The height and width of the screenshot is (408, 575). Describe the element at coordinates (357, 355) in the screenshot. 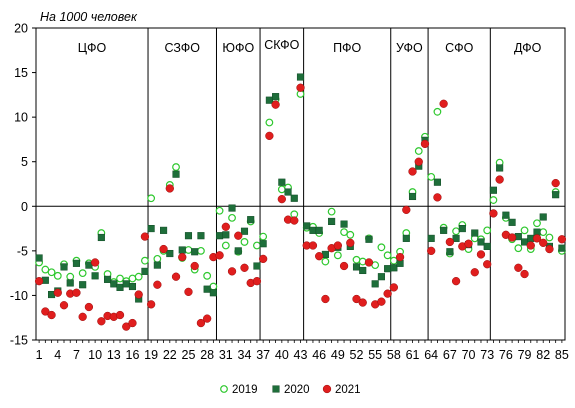

I see `x-tick-label: 52` at that location.